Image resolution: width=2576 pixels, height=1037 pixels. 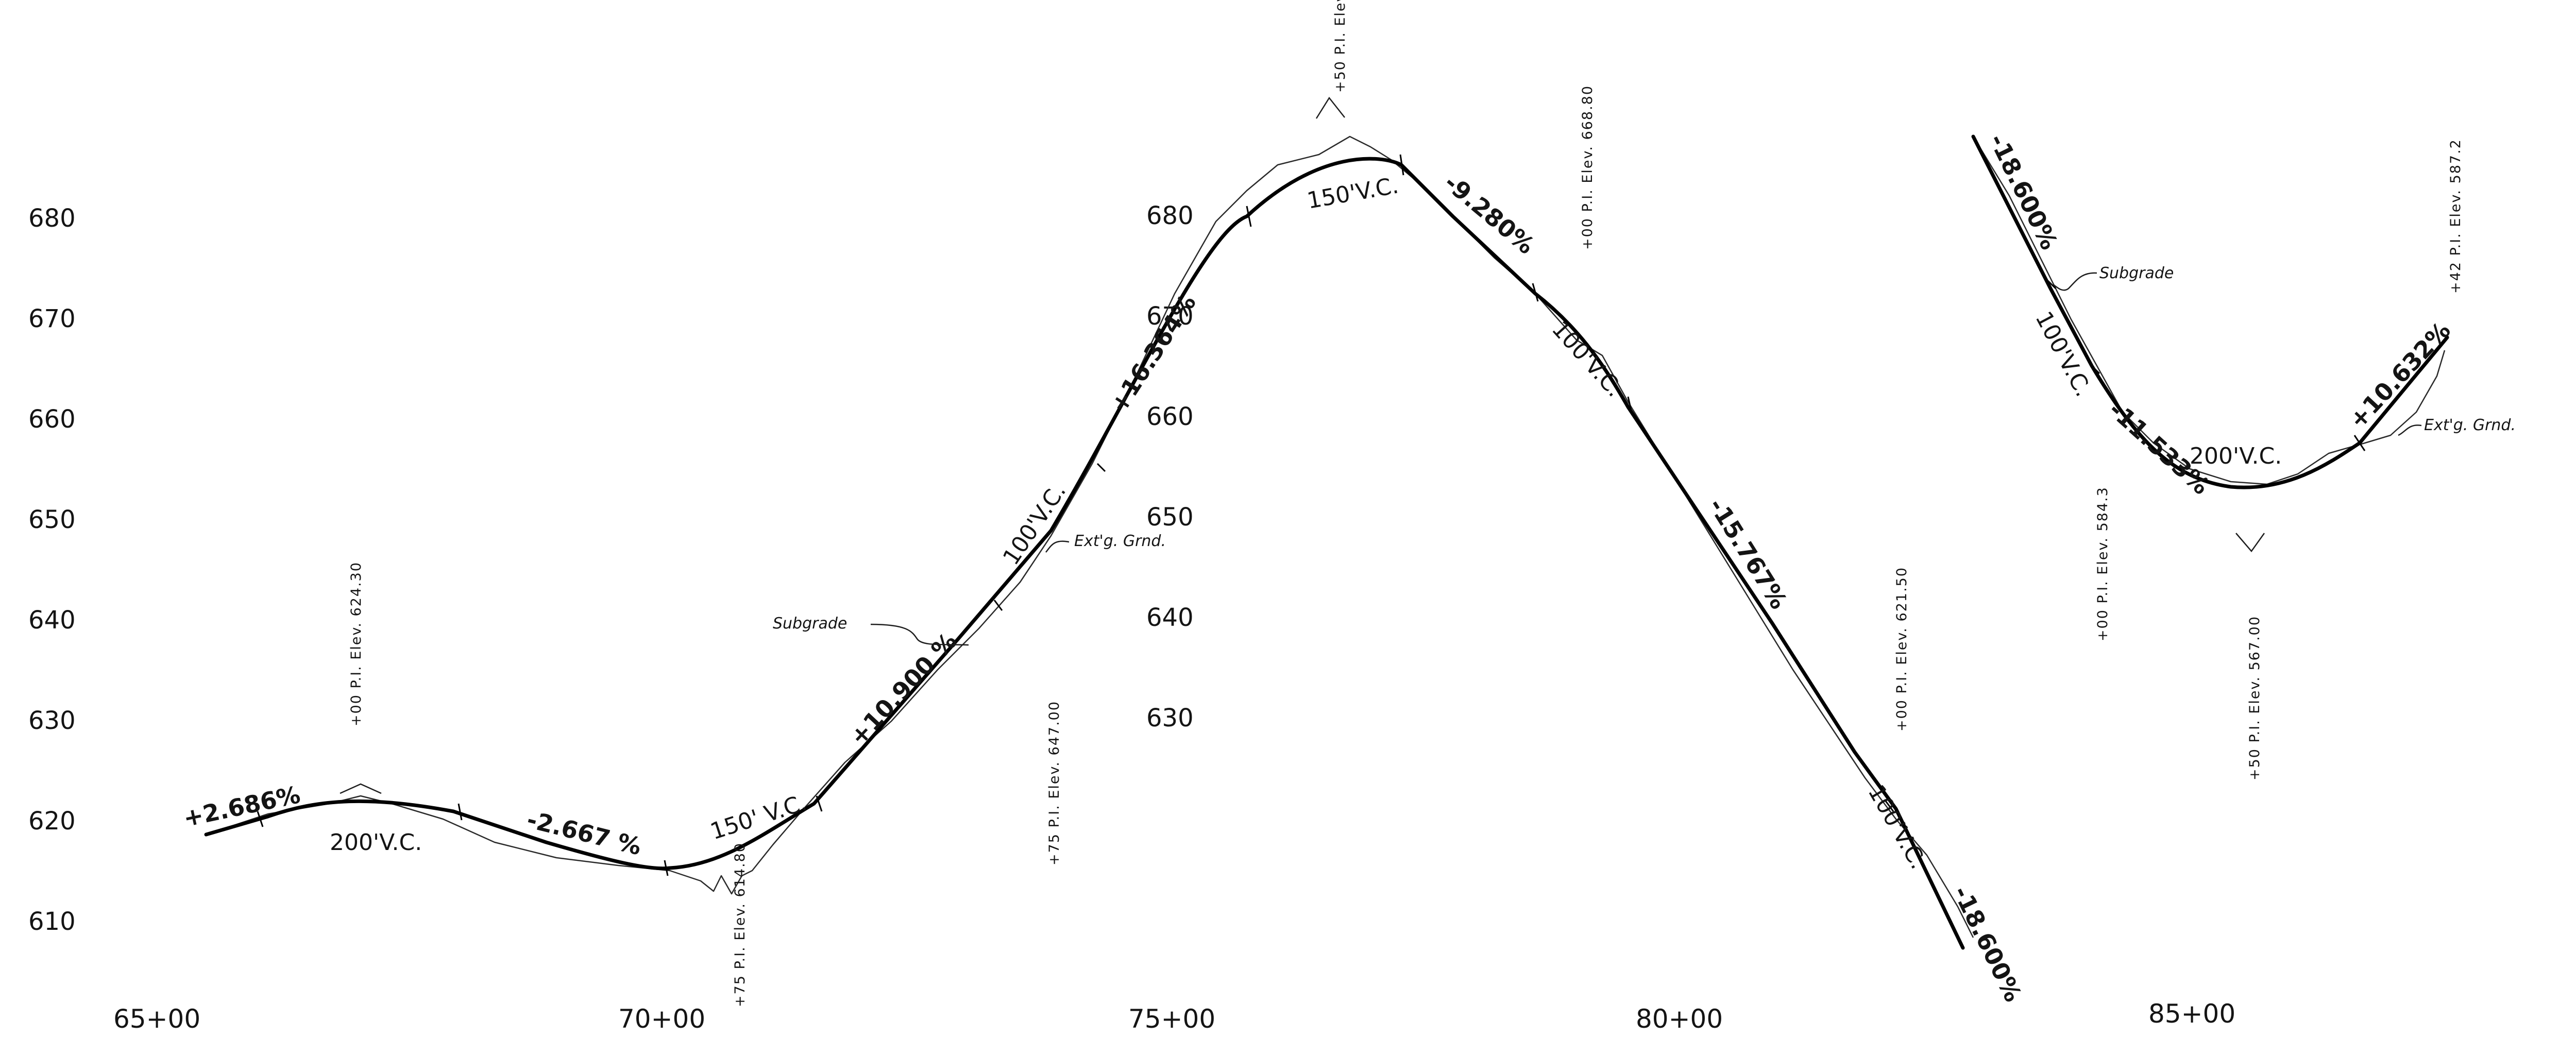 What do you see at coordinates (1352, 193) in the screenshot?
I see `vertical-curve-label: 150'V.C.` at bounding box center [1352, 193].